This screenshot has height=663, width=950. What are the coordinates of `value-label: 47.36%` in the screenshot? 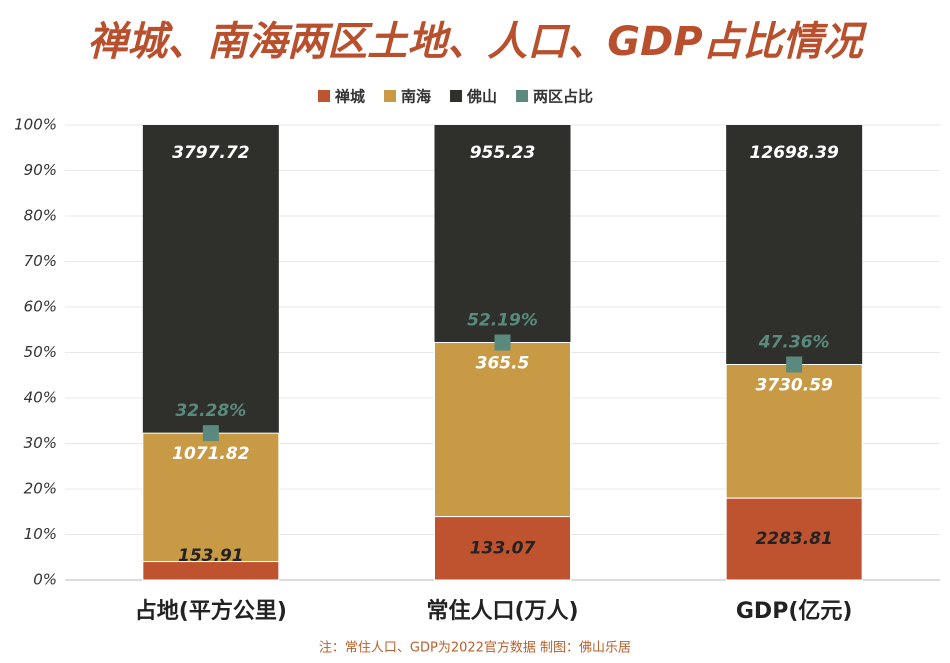 It's located at (794, 343).